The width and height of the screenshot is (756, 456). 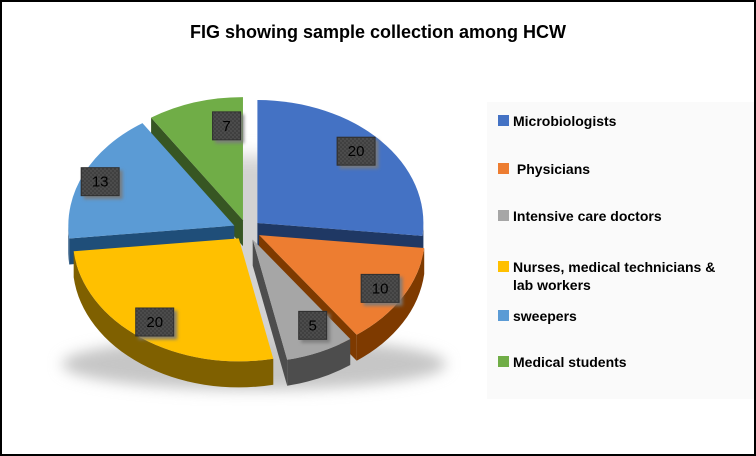 What do you see at coordinates (587, 216) in the screenshot?
I see `legend-label: Intensive care doctors` at bounding box center [587, 216].